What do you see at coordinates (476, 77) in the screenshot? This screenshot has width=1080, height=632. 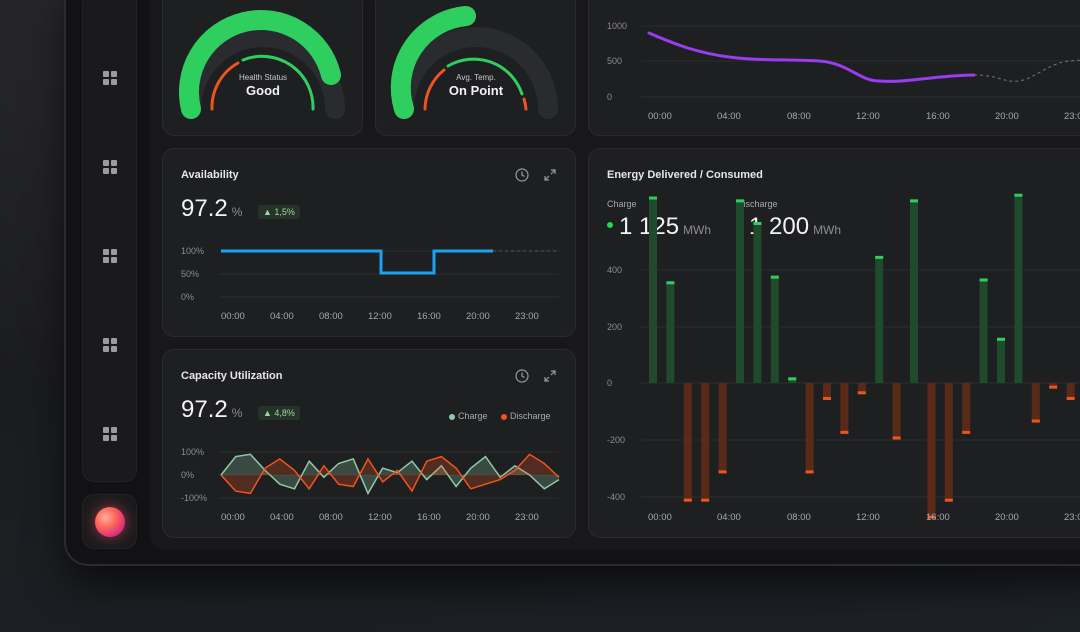 I see `gauge-label: Avg. Temp.` at bounding box center [476, 77].